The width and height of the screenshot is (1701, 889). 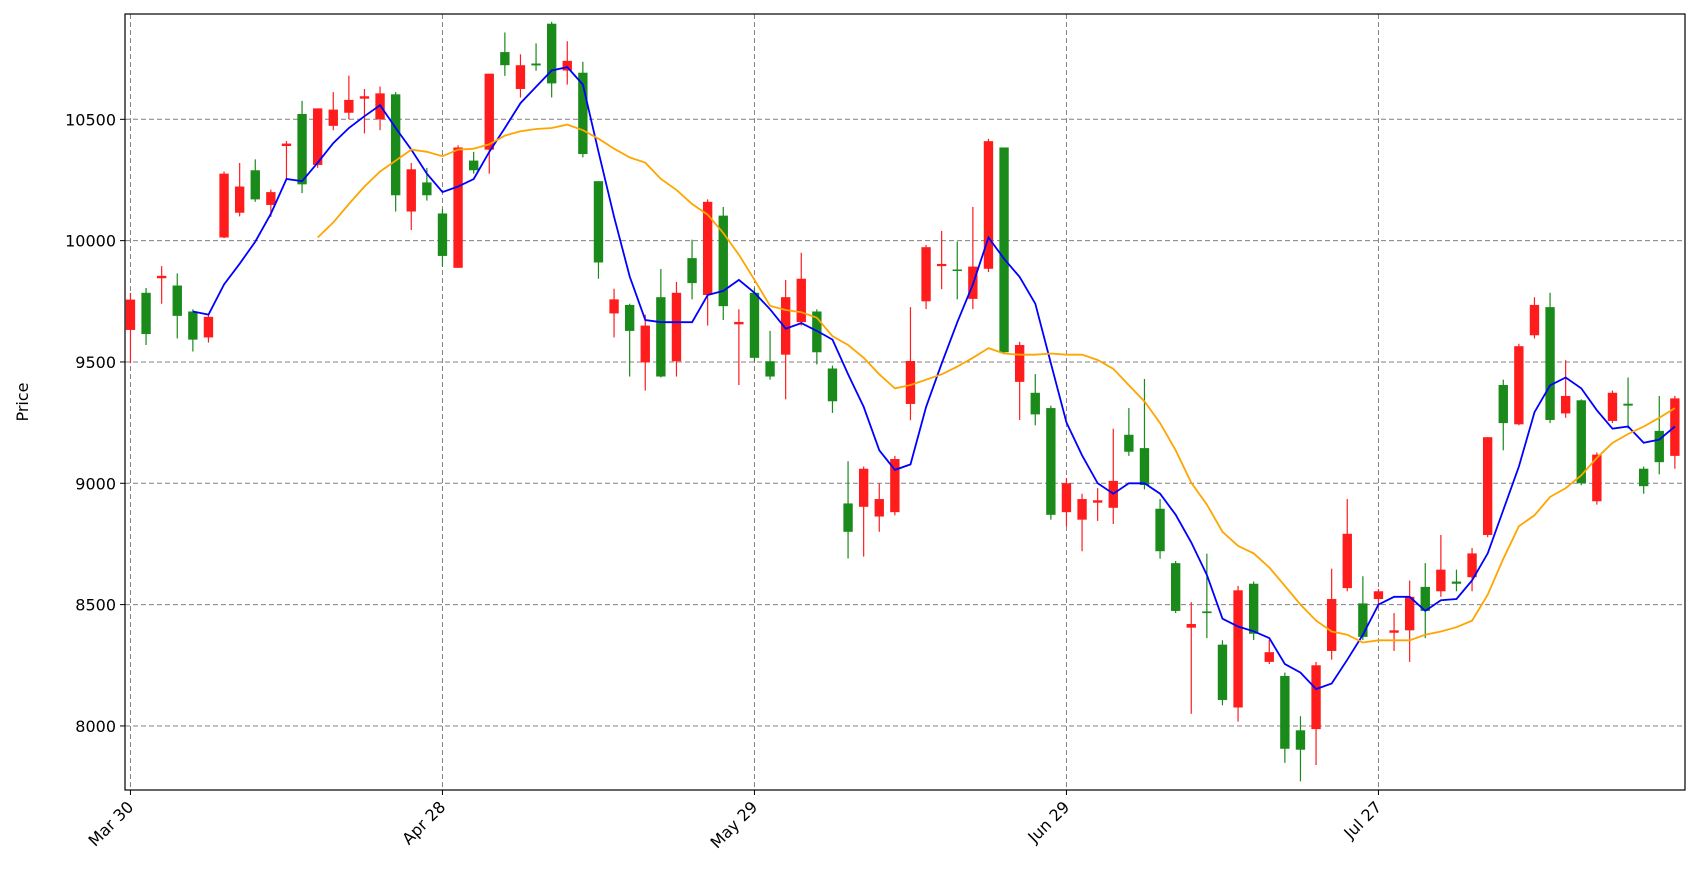 What do you see at coordinates (95, 726) in the screenshot?
I see `y-tick-label: 8000` at bounding box center [95, 726].